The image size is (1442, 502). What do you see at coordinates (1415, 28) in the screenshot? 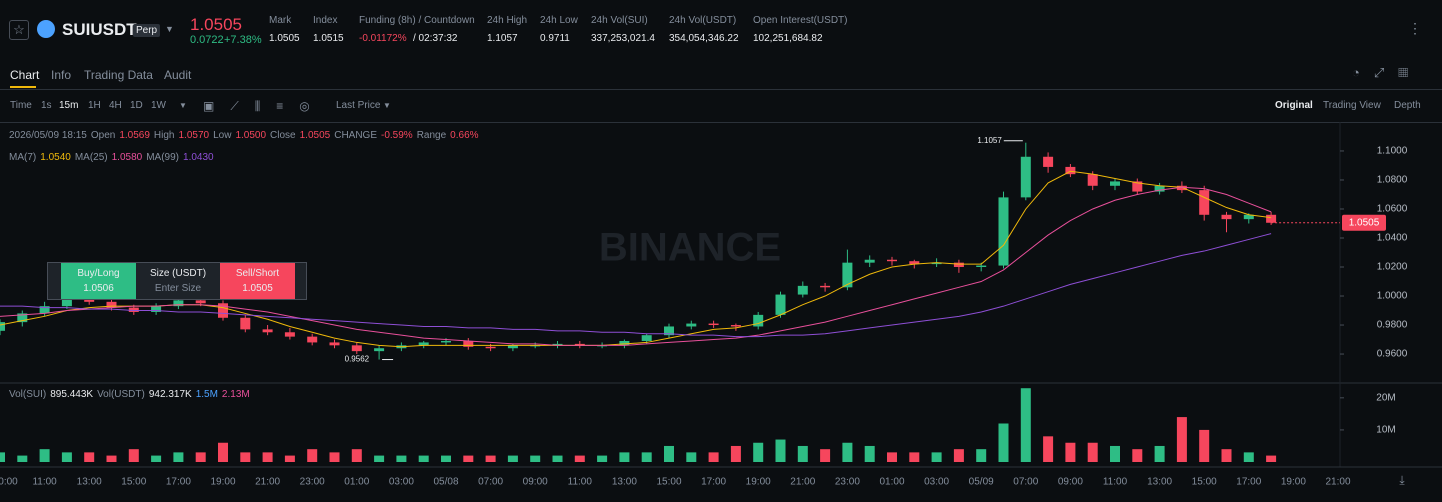
I see `more: ⋮` at bounding box center [1415, 28].